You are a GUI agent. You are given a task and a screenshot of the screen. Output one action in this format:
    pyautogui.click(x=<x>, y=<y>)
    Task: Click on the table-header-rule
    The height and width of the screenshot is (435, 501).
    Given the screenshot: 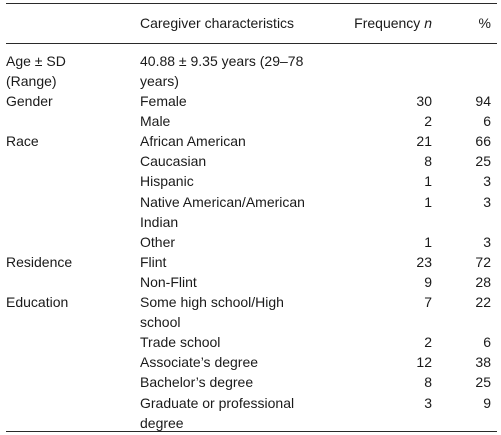 What is the action you would take?
    pyautogui.click(x=251, y=43)
    